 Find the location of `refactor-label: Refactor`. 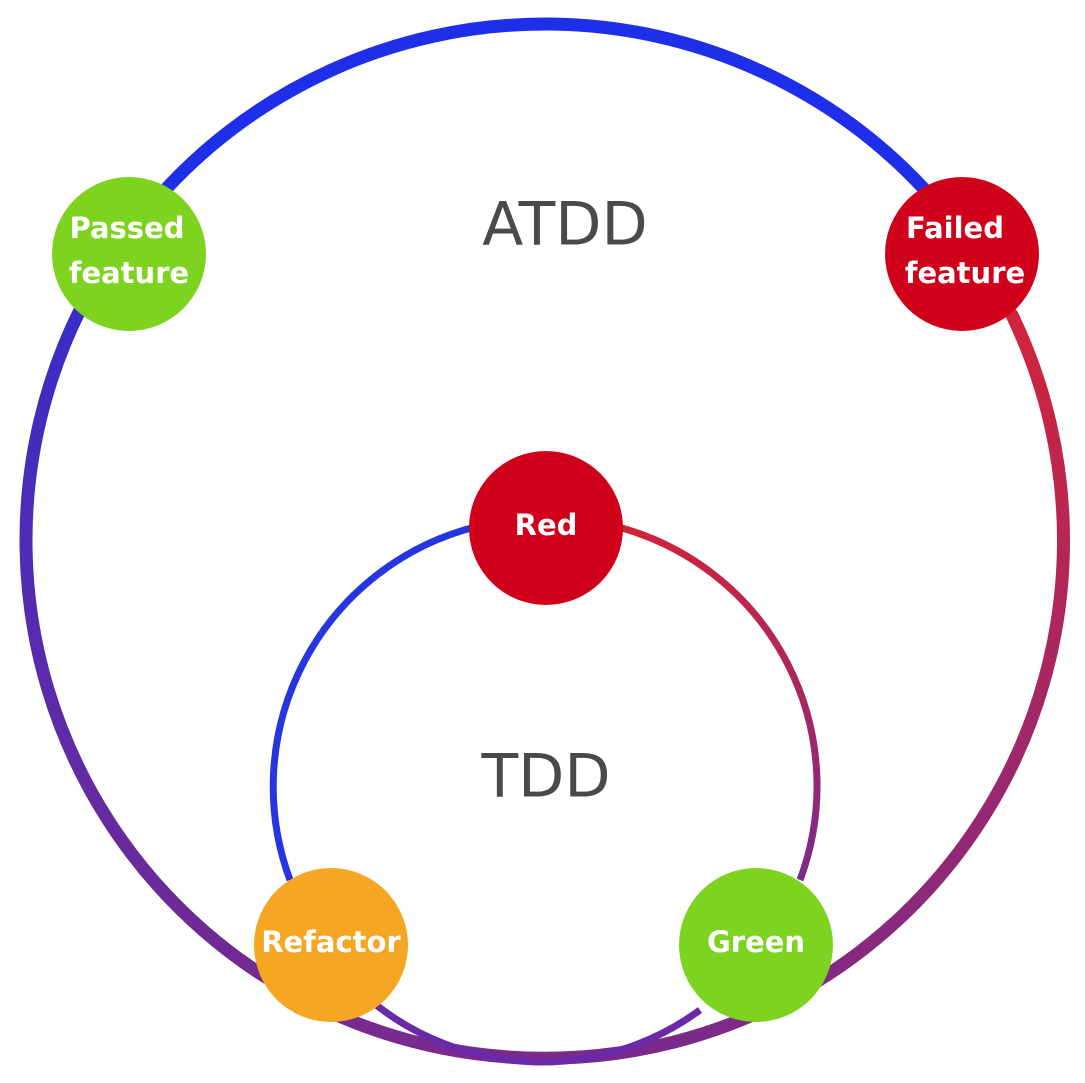

refactor-label: Refactor is located at coordinates (331, 942).